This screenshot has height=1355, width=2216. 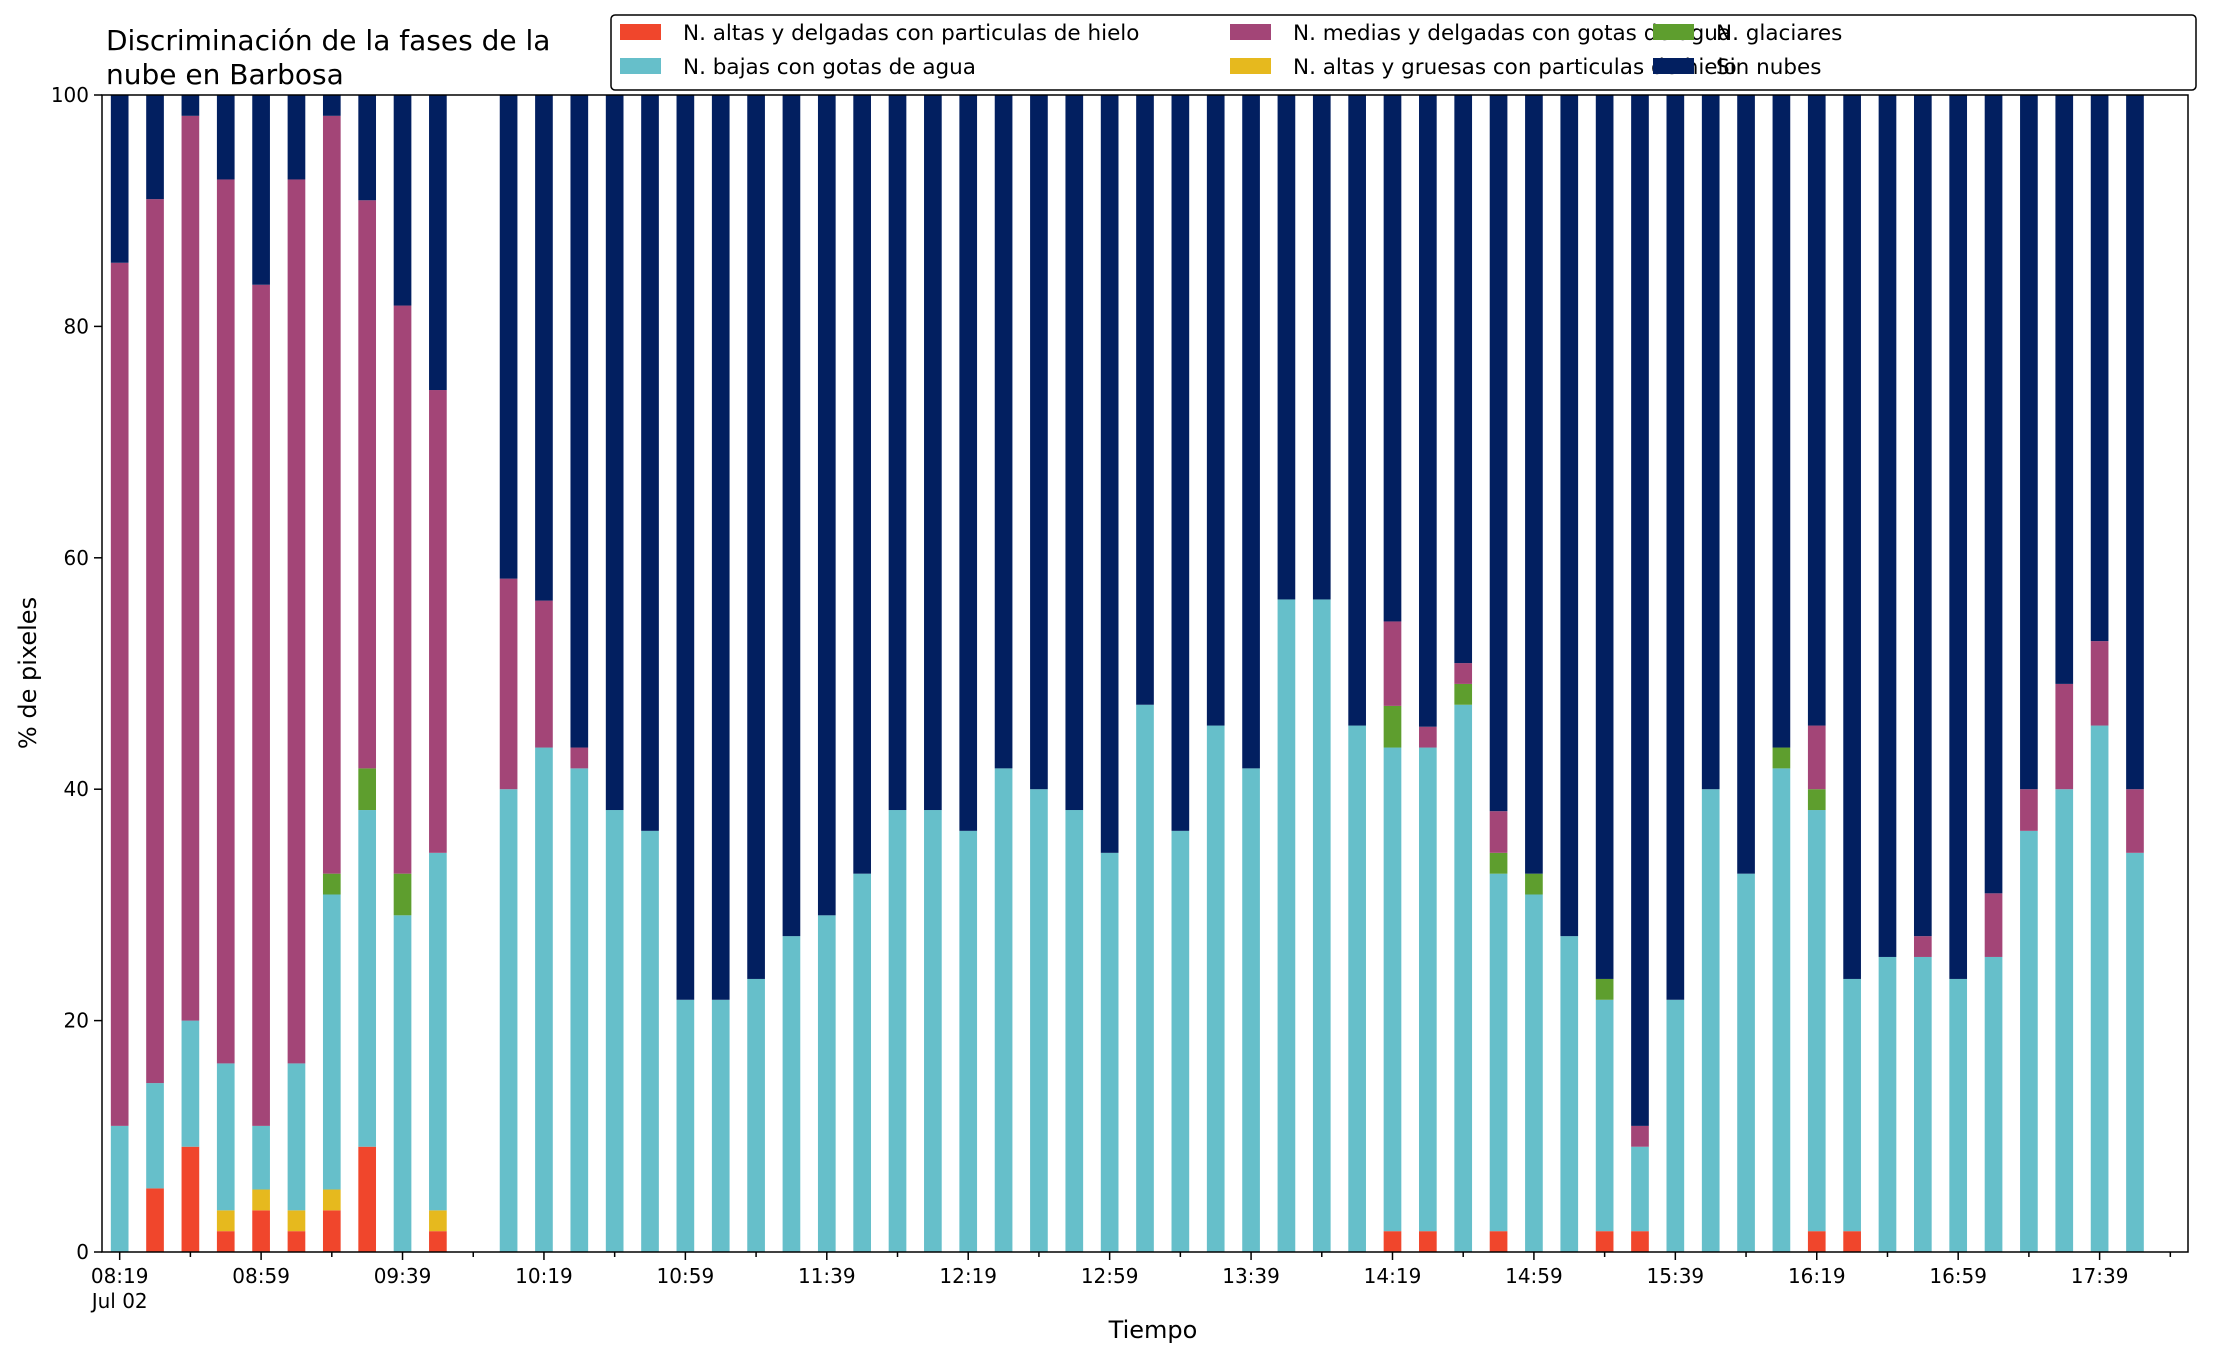 I want to click on bar-segment-1119-s2, so click(x=756, y=1115).